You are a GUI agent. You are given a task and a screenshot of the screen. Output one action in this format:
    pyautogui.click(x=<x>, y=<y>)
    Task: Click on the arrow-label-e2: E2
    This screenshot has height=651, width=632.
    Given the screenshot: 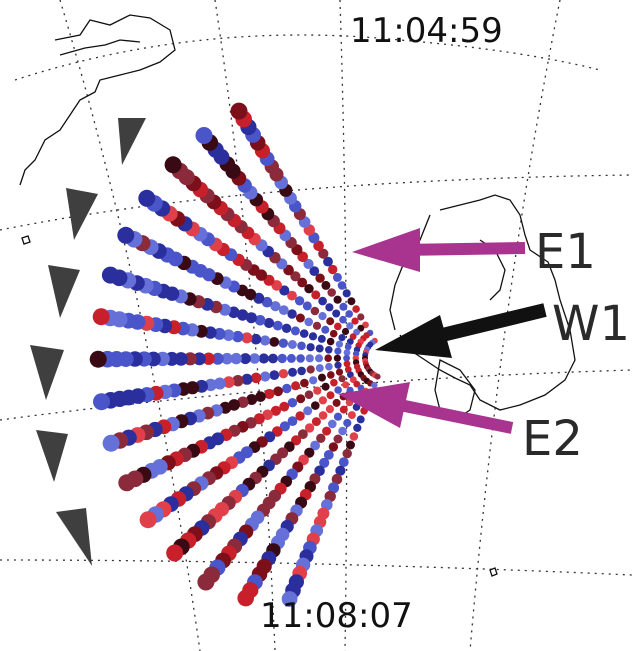 What is the action you would take?
    pyautogui.click(x=552, y=439)
    